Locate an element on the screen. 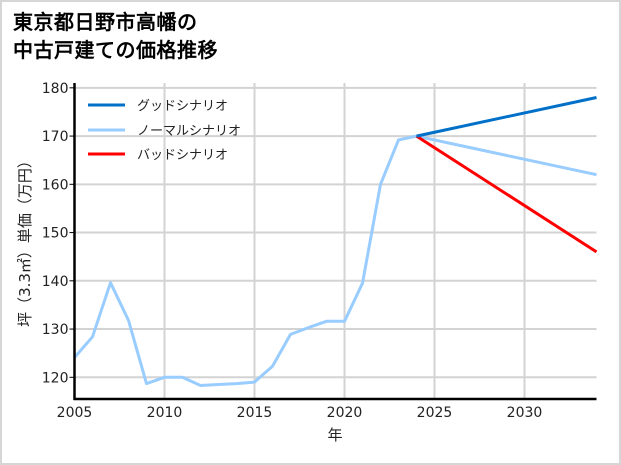 The height and width of the screenshot is (465, 621). y-tick-label: 150 is located at coordinates (55, 234).